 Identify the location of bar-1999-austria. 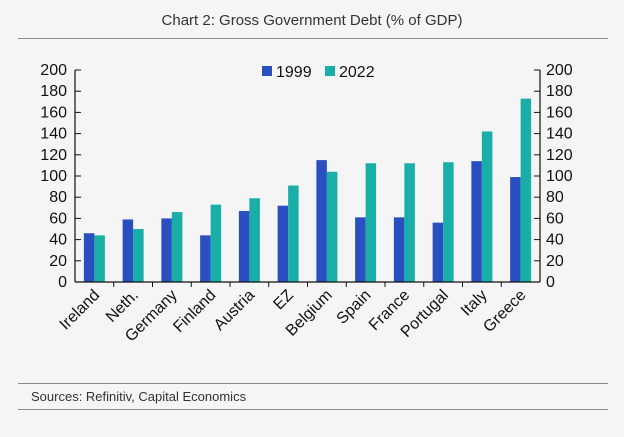
(244, 246).